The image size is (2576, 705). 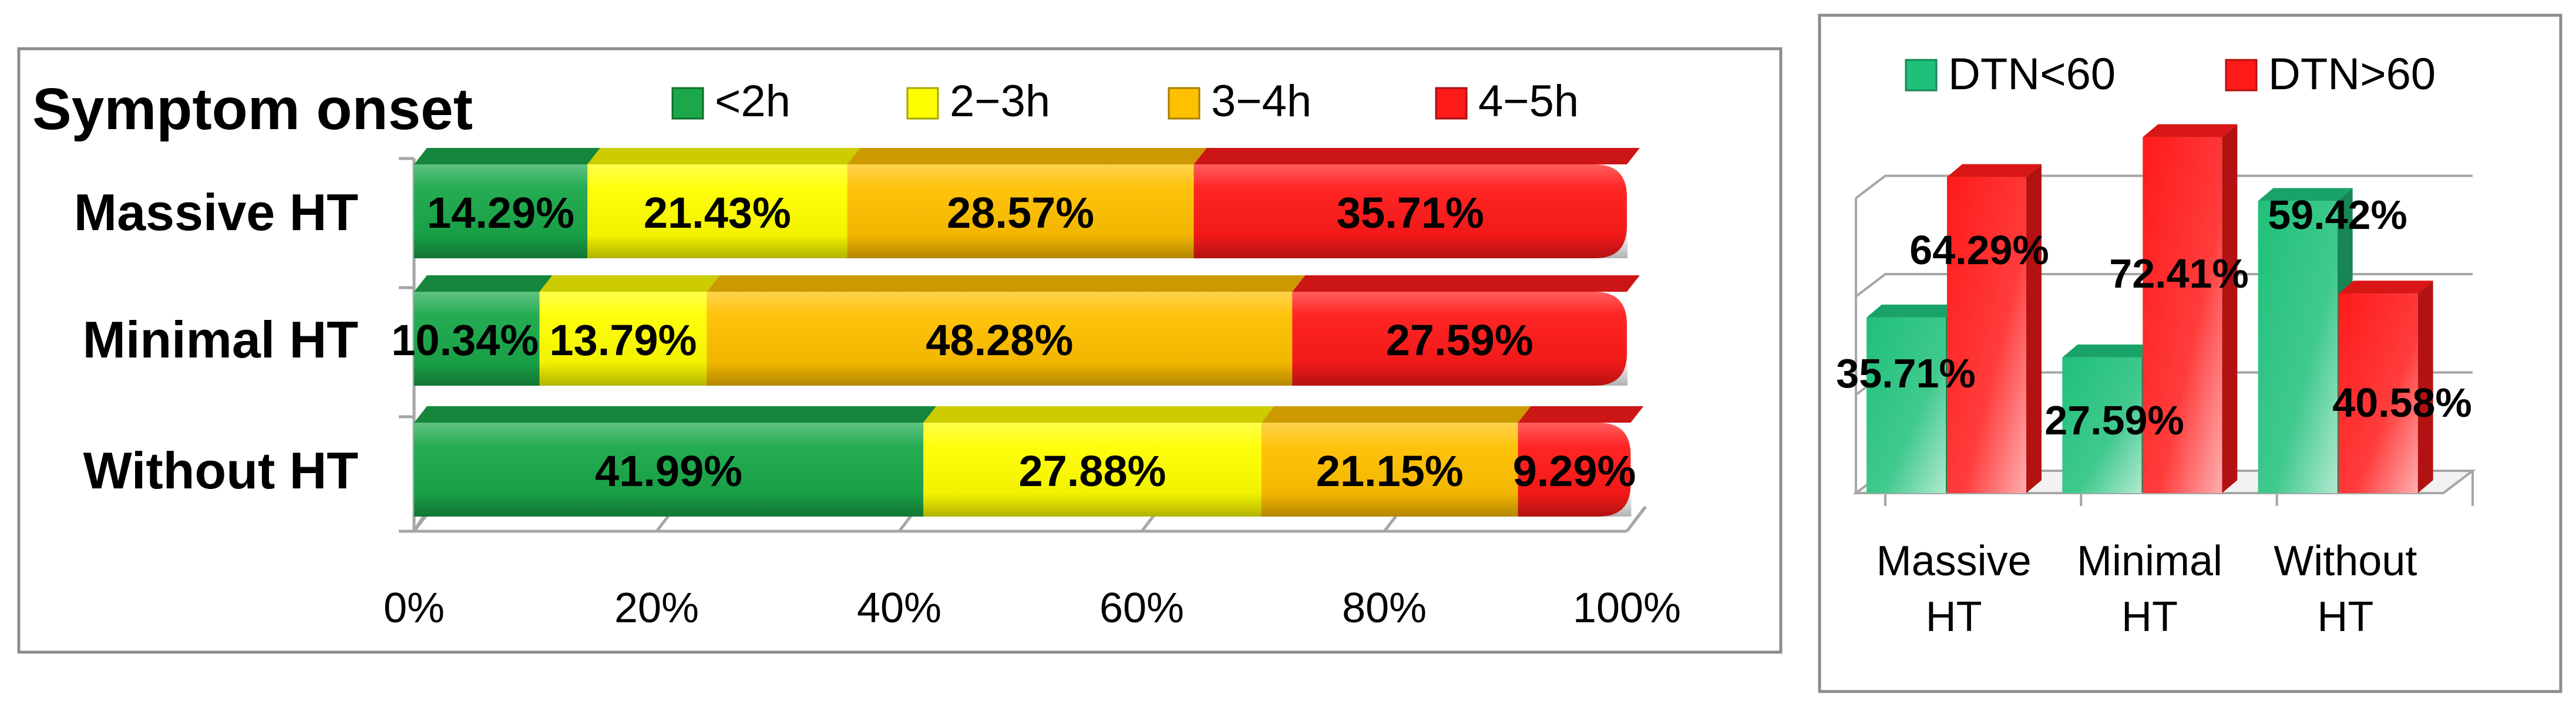 What do you see at coordinates (2352, 74) in the screenshot?
I see `legend-label-1: DTN>60` at bounding box center [2352, 74].